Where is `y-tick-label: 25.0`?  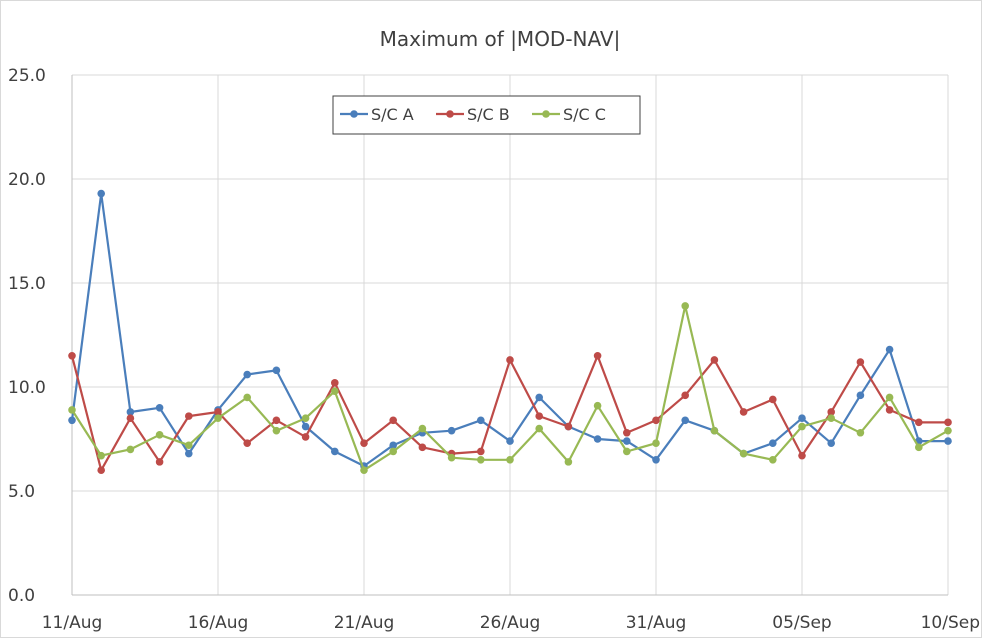
y-tick-label: 25.0 is located at coordinates (27, 76).